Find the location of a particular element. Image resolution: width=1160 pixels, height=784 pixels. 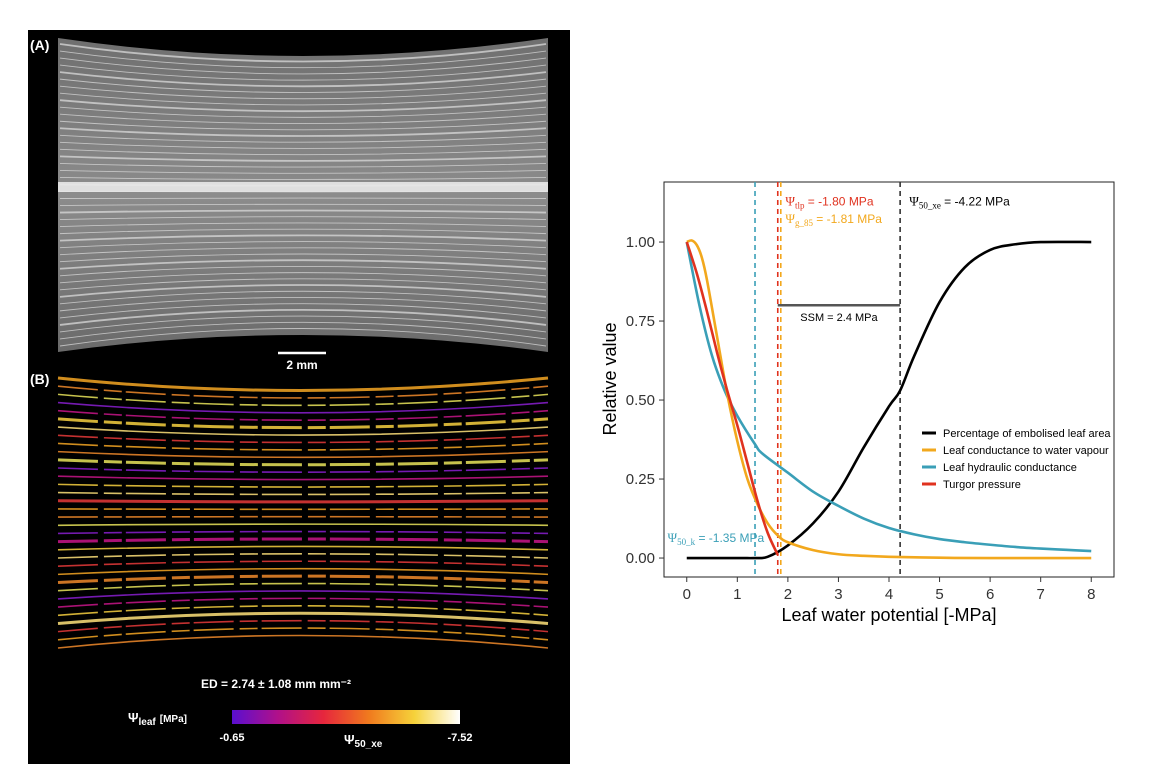

y-tick-label: 0.25 is located at coordinates (640, 479).